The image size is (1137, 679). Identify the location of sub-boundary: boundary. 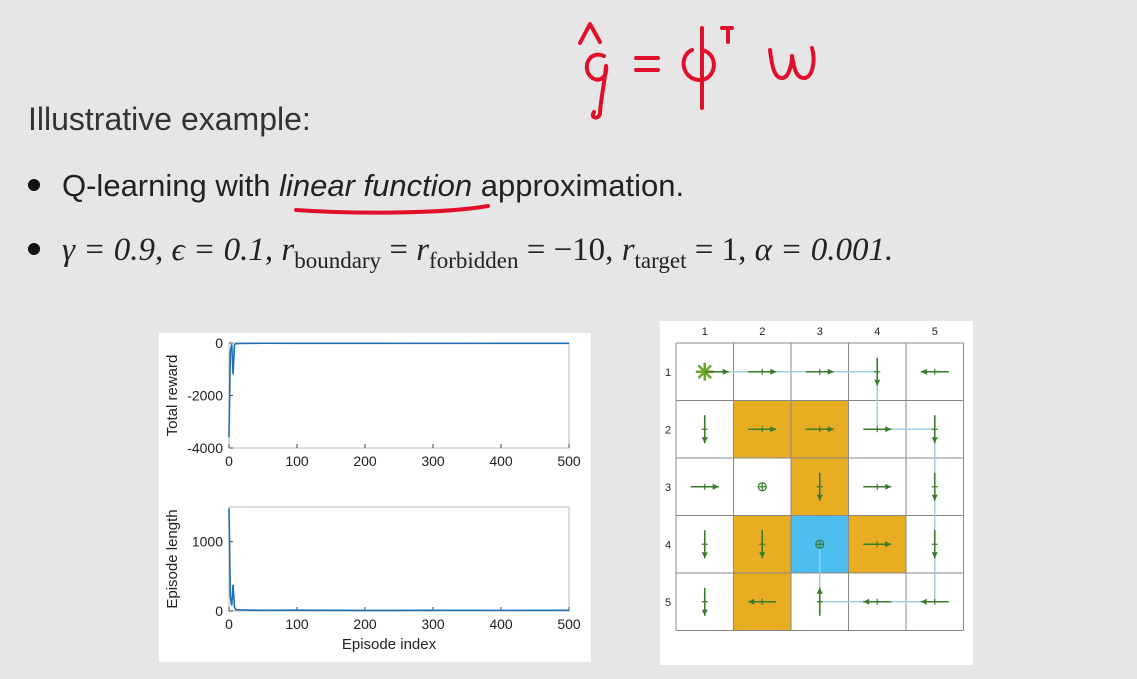
(338, 260).